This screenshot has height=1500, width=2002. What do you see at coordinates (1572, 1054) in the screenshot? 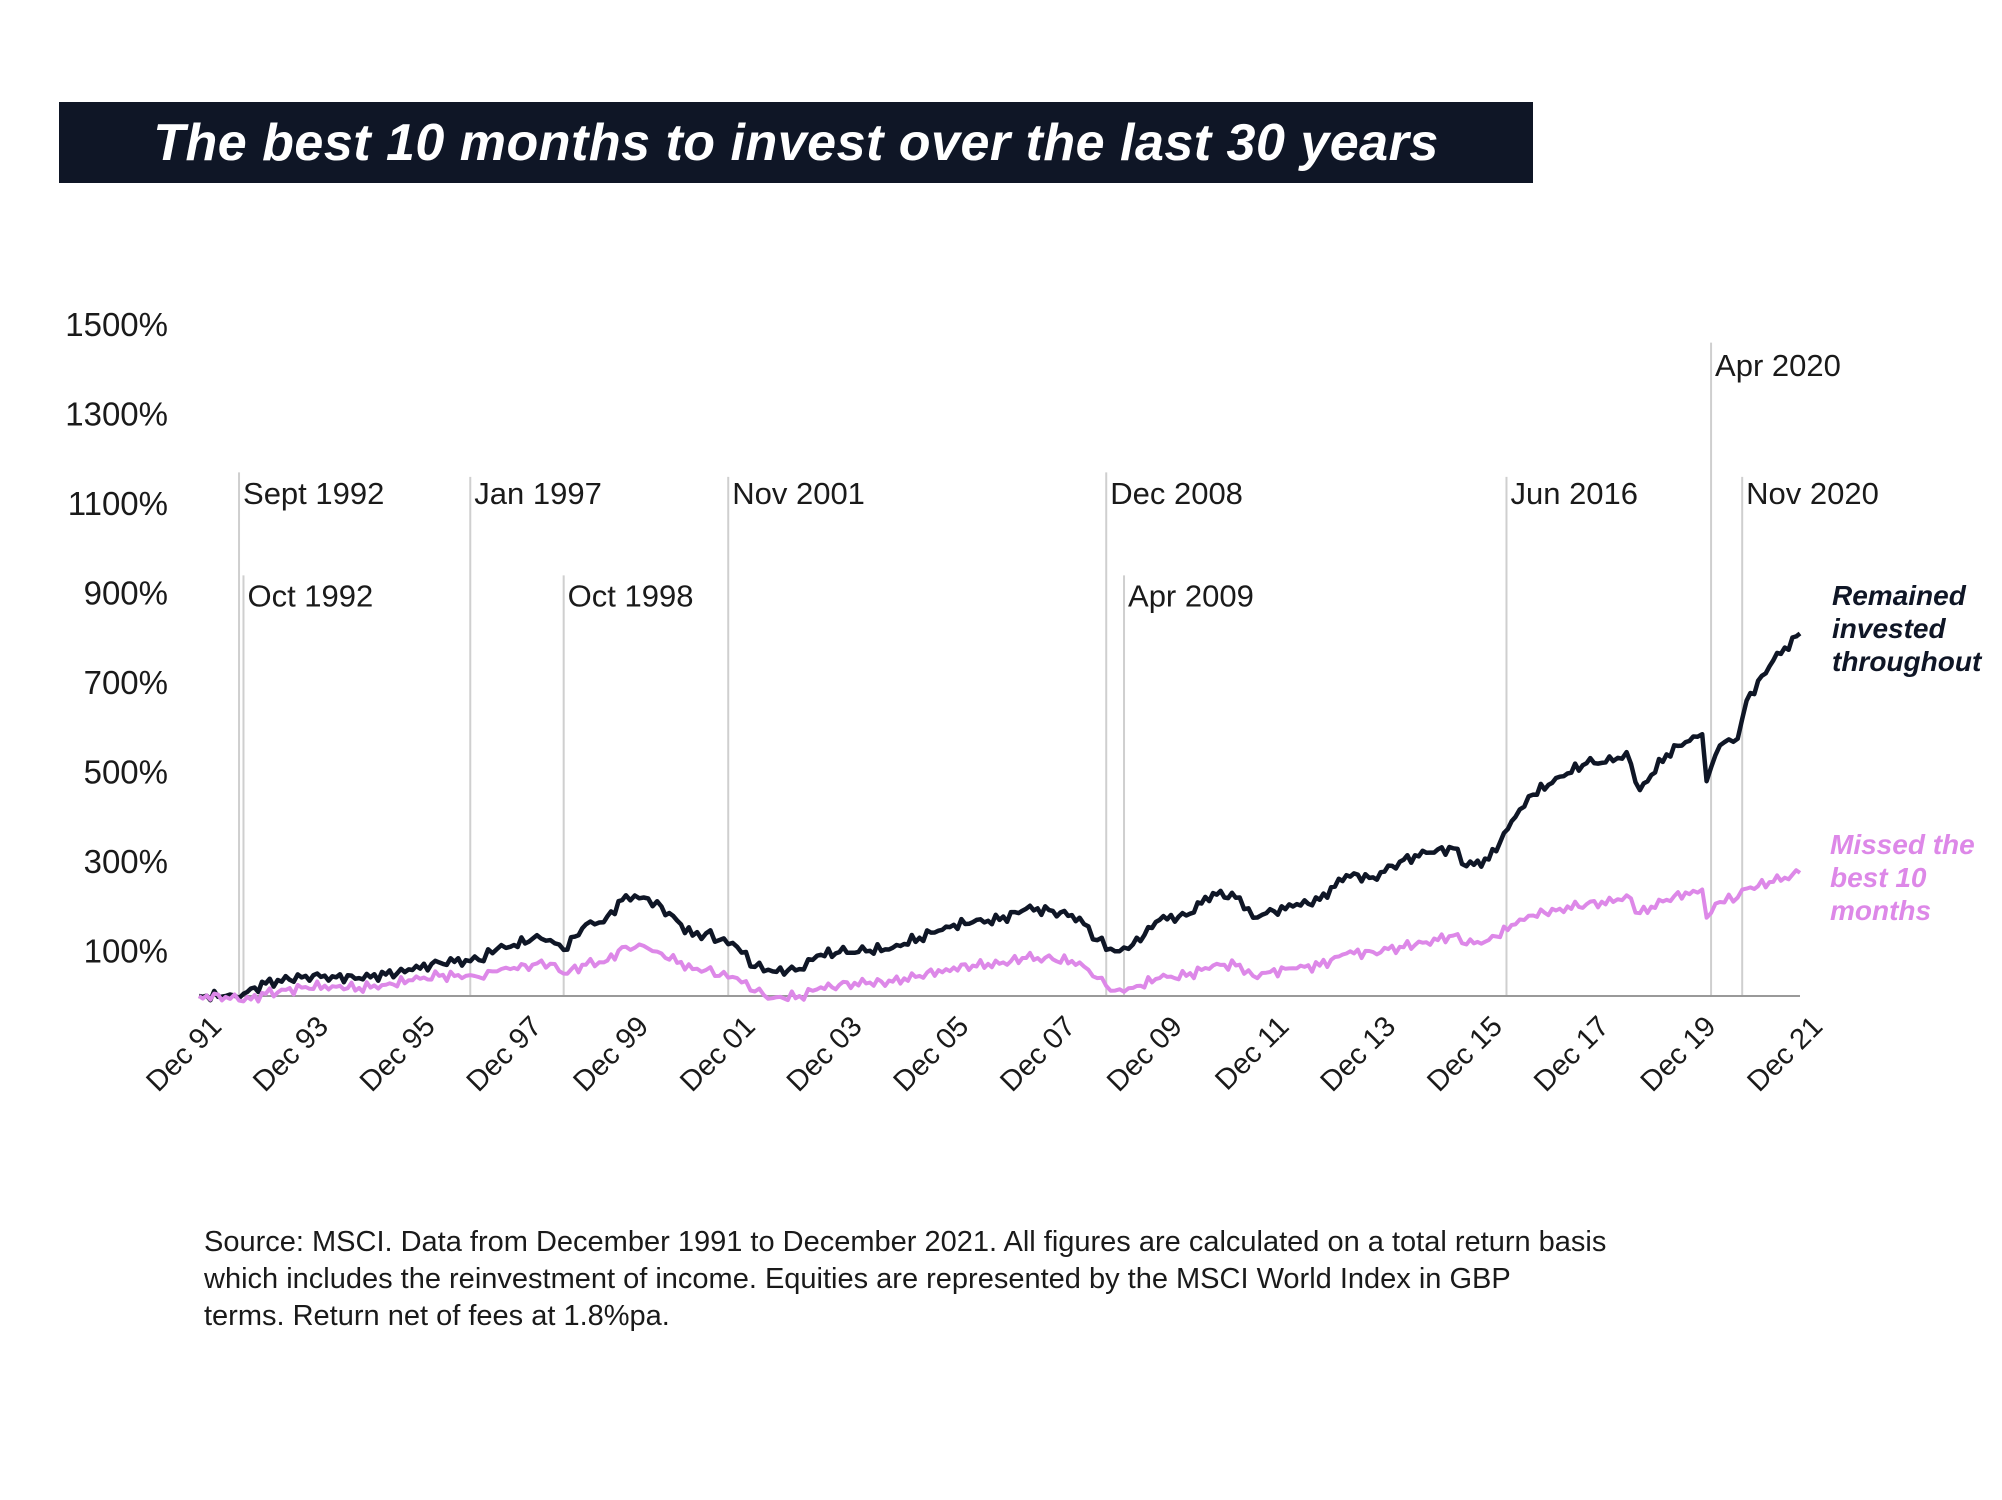
I see `x-tick-label-13: Dec 17` at bounding box center [1572, 1054].